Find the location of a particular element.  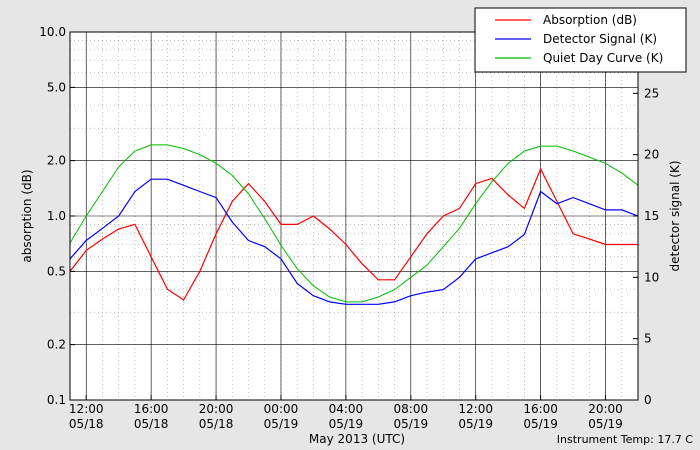

y-tick-label-left: 1.0 is located at coordinates (56, 216).